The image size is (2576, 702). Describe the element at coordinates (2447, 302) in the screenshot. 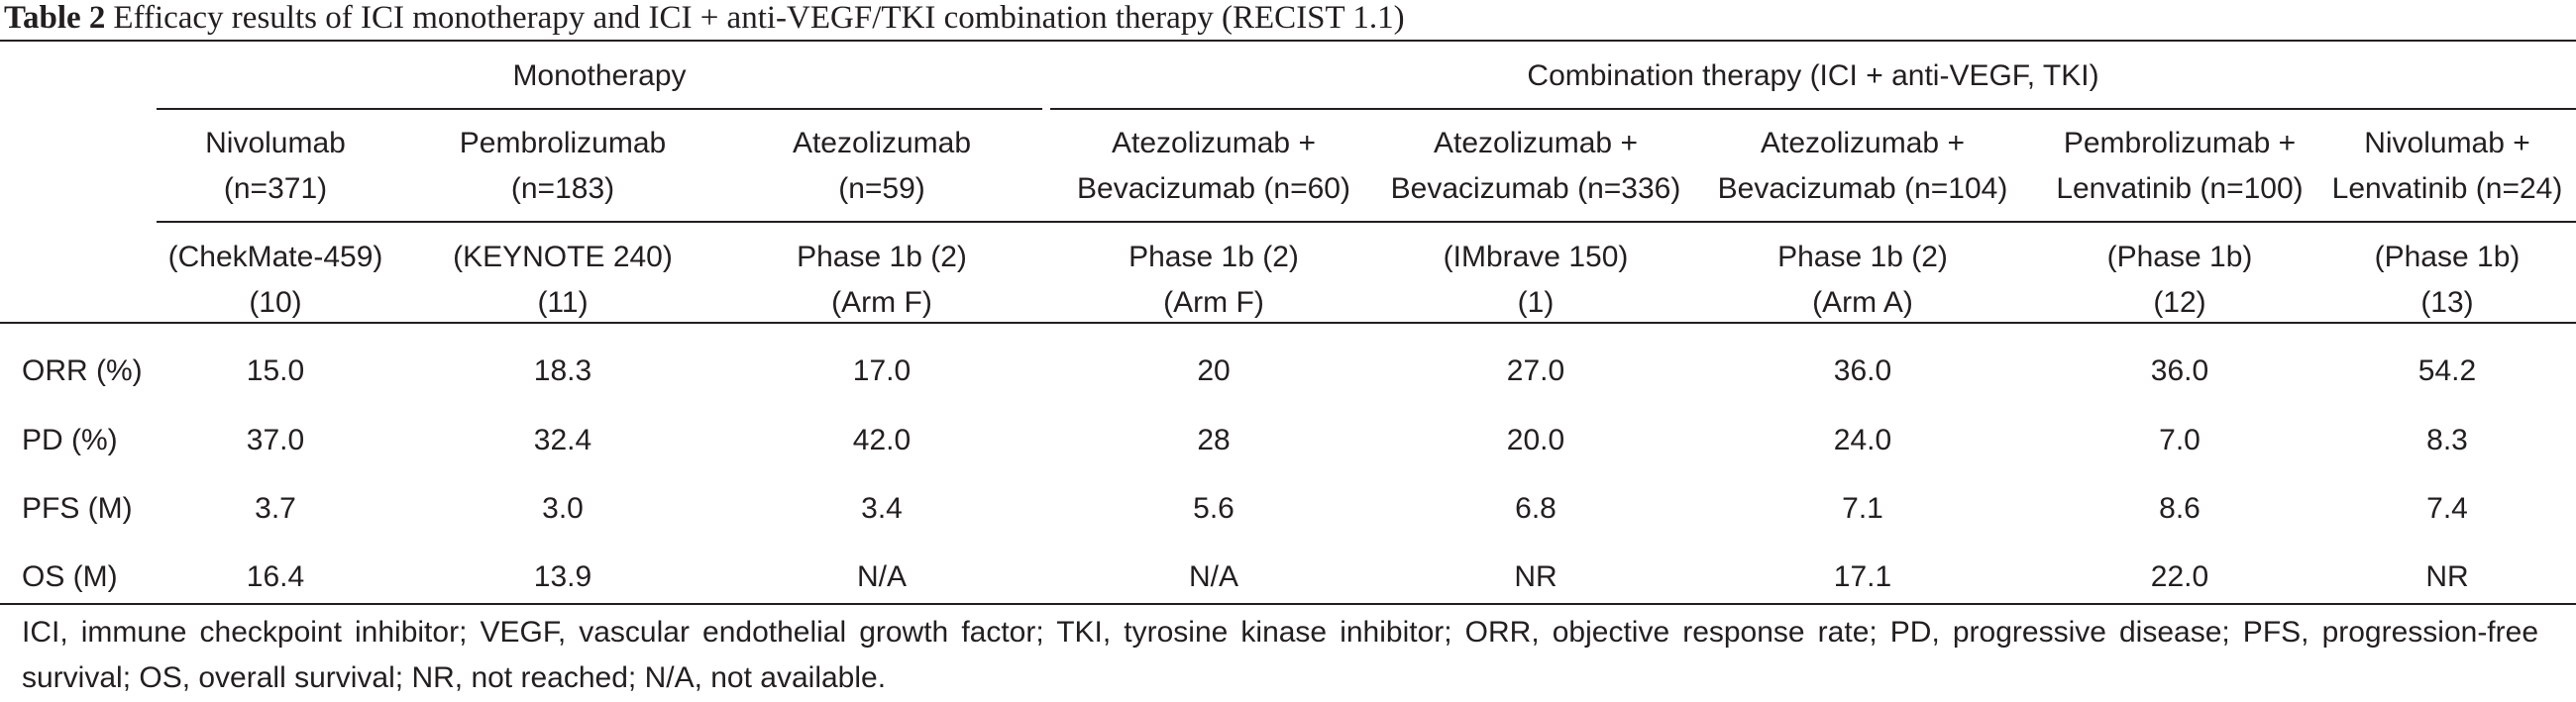

I see `trial-info-line: (13)` at that location.